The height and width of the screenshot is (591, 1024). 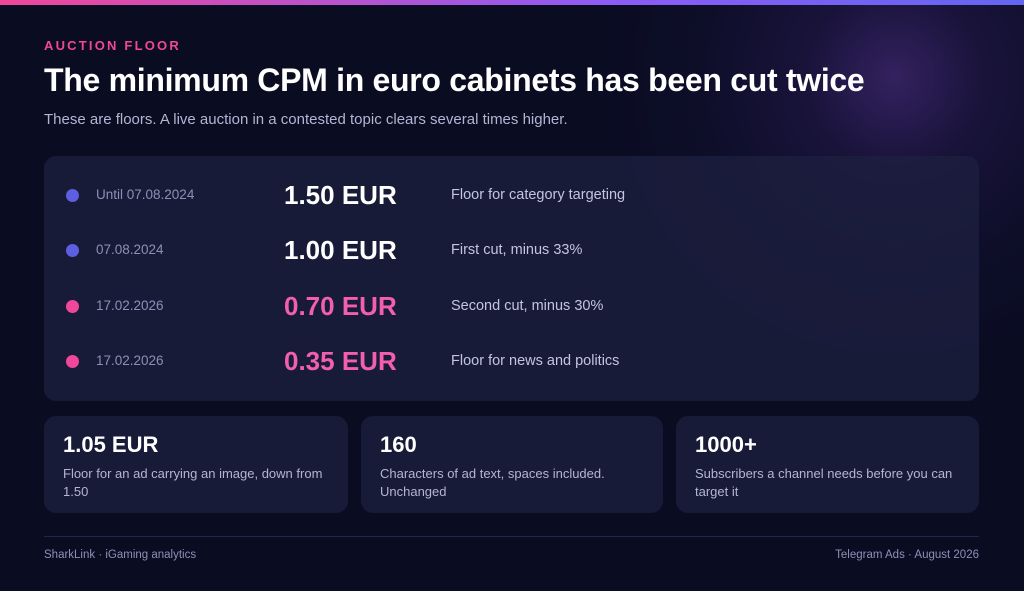 I want to click on stat-value: 1.05 EUR, so click(x=111, y=444).